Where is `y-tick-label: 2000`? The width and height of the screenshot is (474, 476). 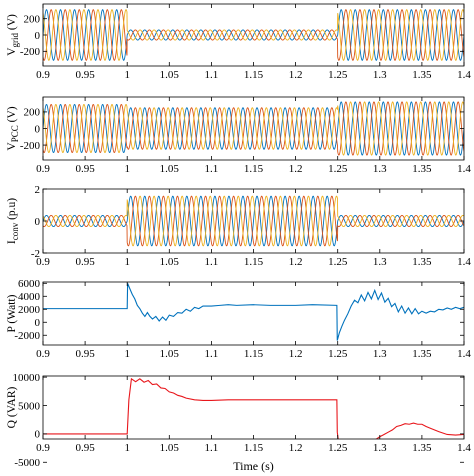
y-tick-label: 2000 is located at coordinates (29, 310).